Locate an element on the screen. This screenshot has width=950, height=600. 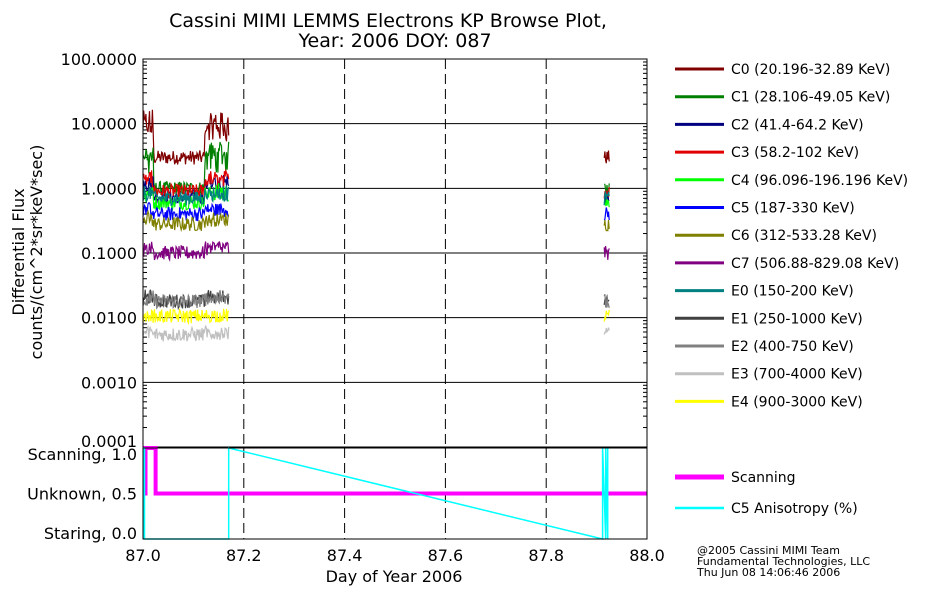
mode-y-tick-label: Staring, 0.0 is located at coordinates (90, 533).